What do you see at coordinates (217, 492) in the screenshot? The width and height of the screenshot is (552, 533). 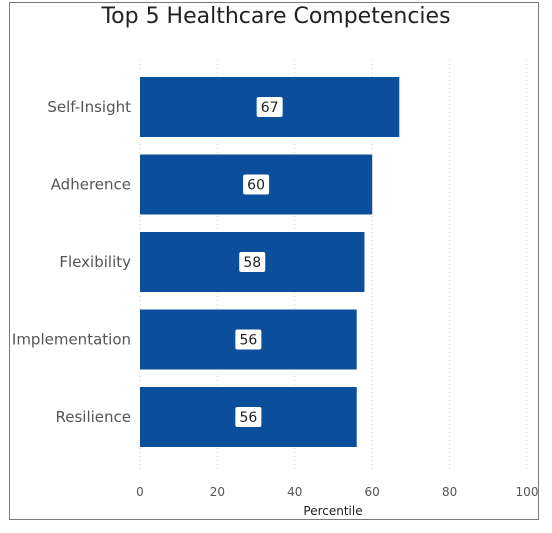 I see `x-tick-label: 20` at bounding box center [217, 492].